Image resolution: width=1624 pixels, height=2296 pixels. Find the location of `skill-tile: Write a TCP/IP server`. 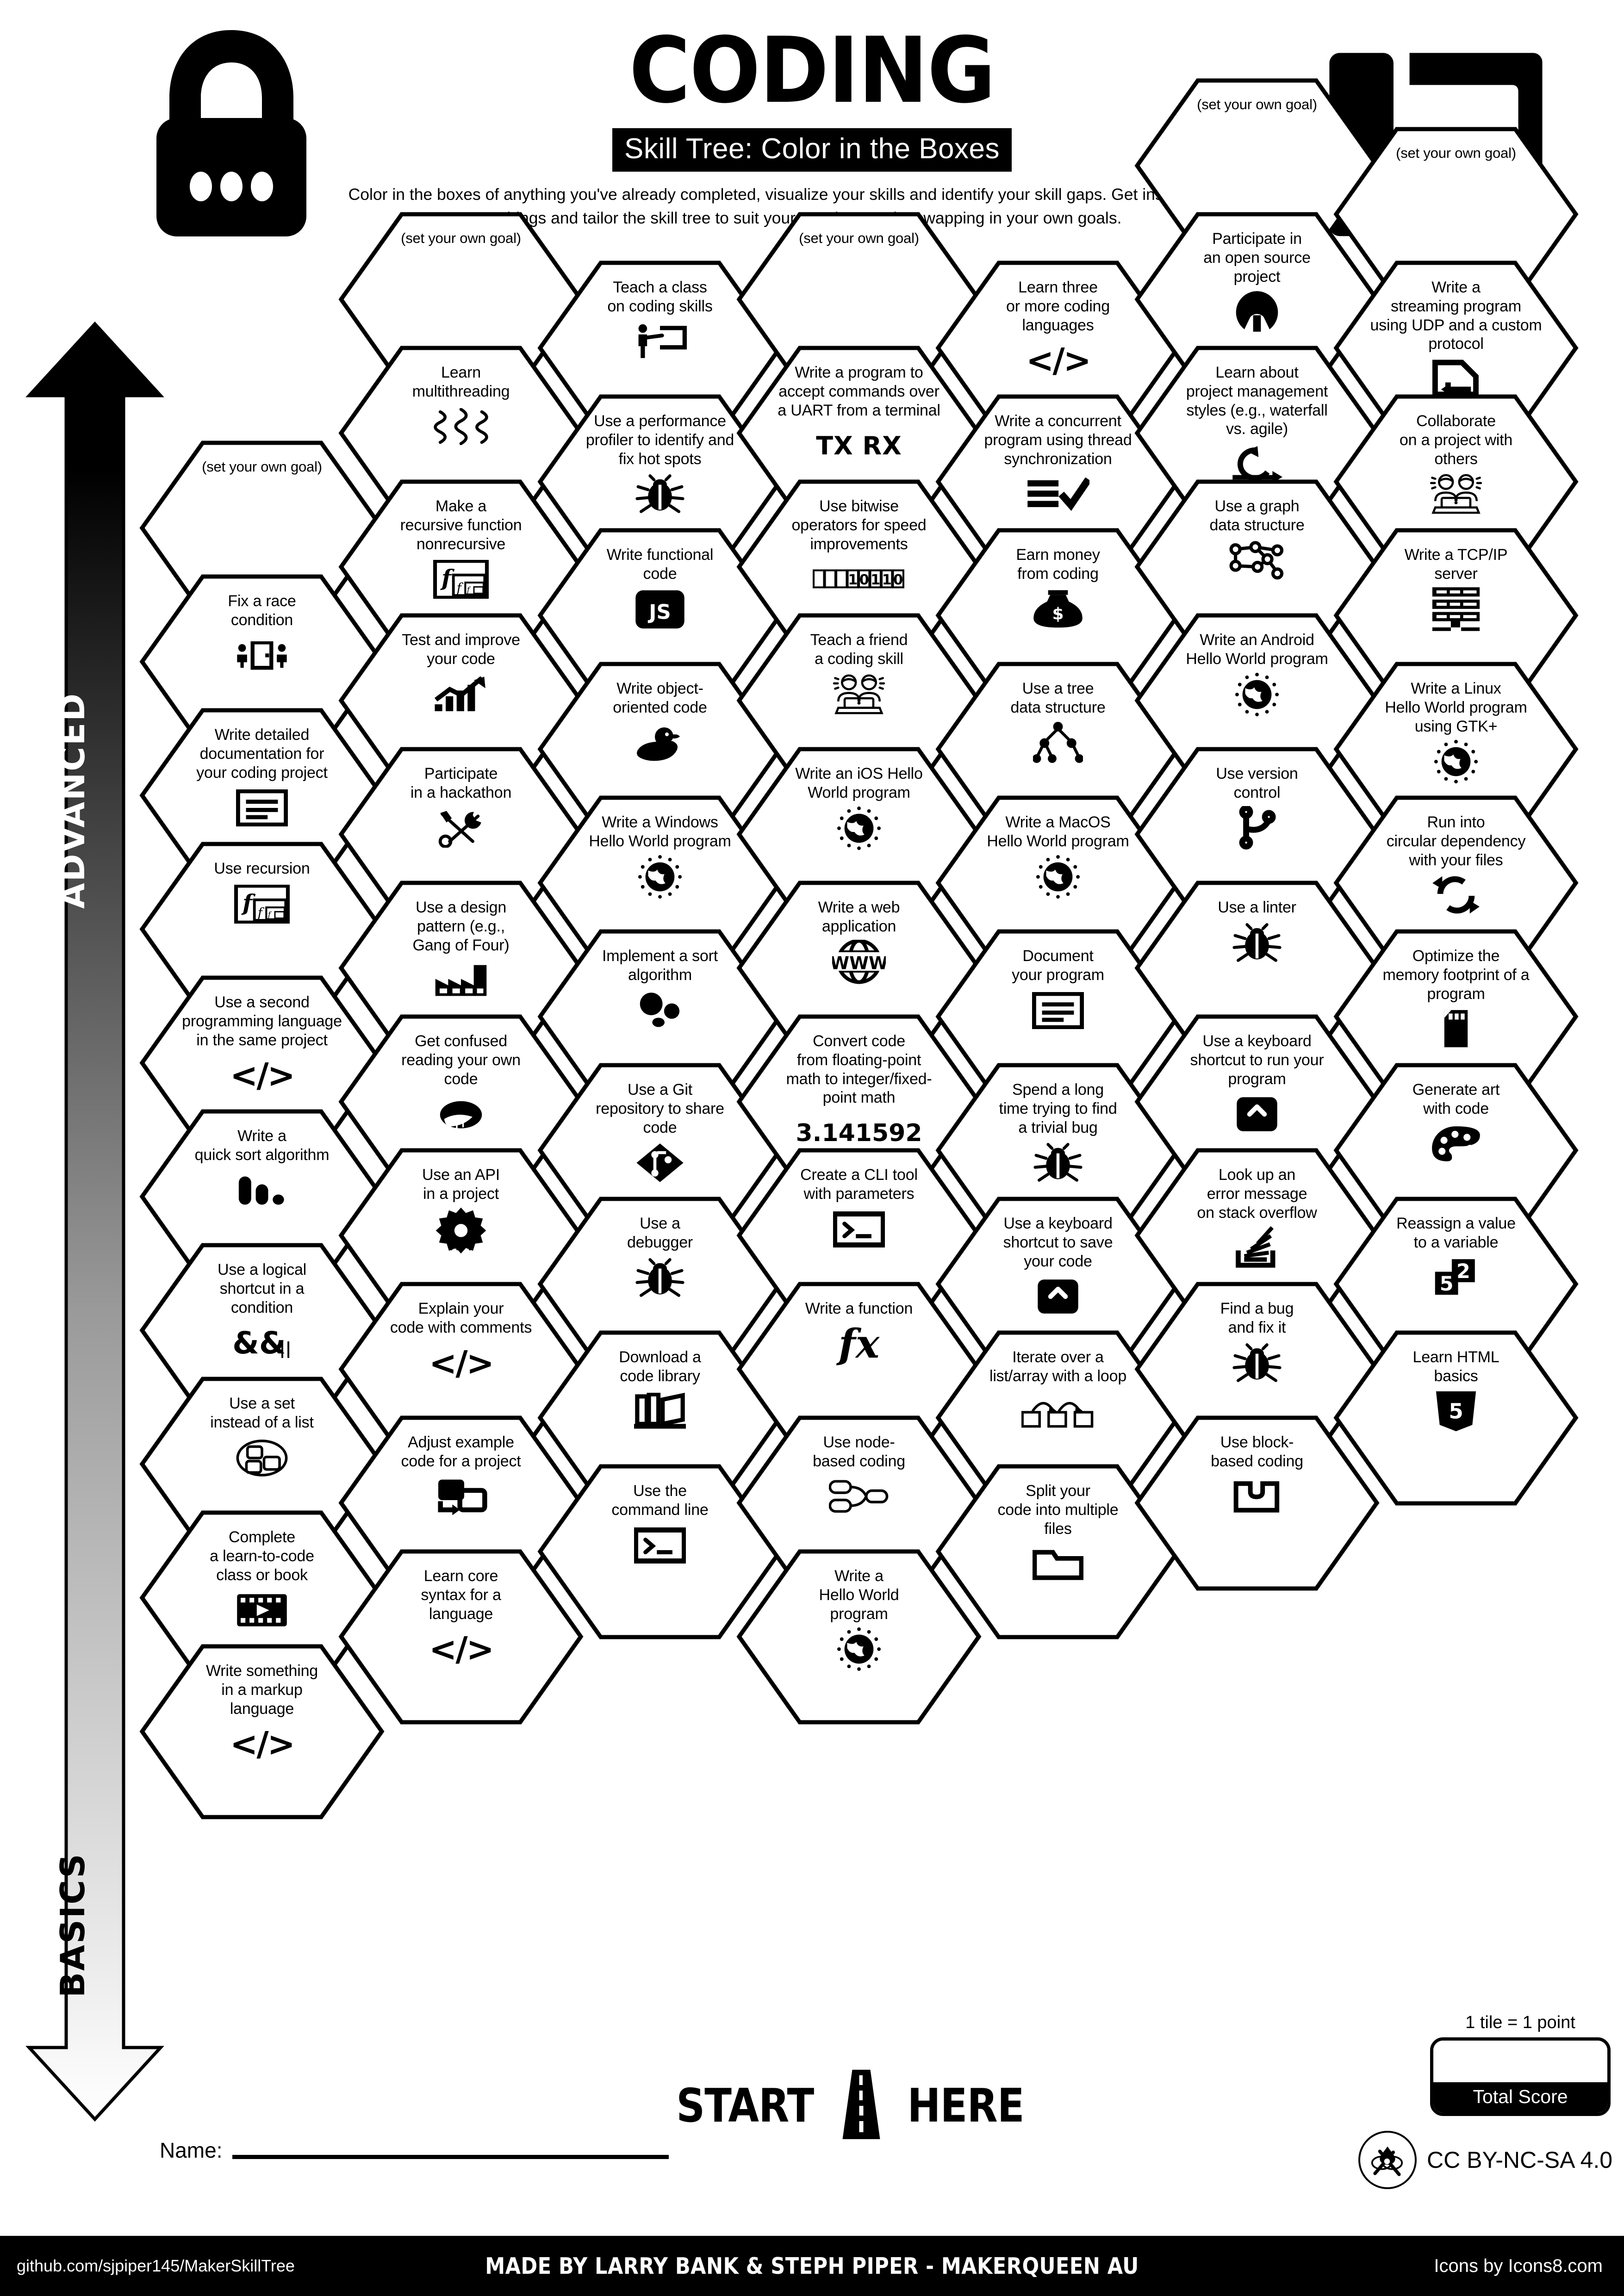

skill-tile: Write a TCP/IP server is located at coordinates (1456, 615).